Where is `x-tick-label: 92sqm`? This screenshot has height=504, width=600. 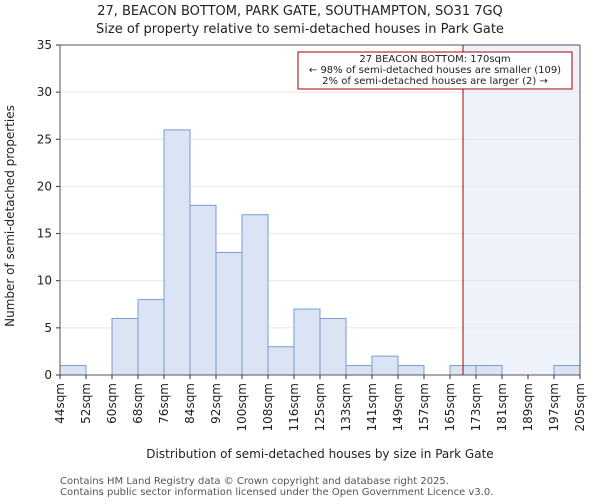
x-tick-label: 92sqm is located at coordinates (216, 403).